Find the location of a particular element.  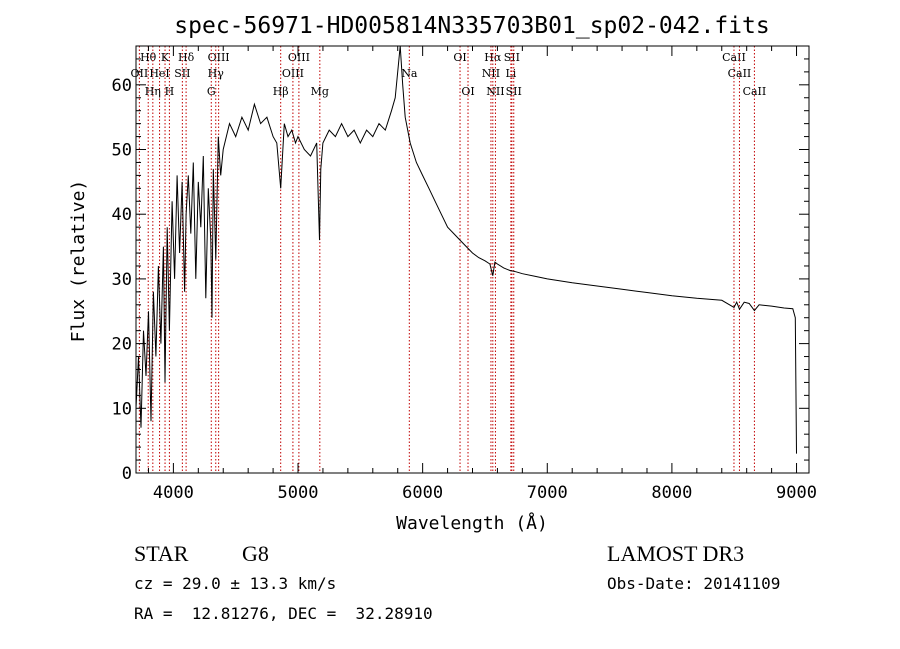

line-marker-label: Na is located at coordinates (409, 73).